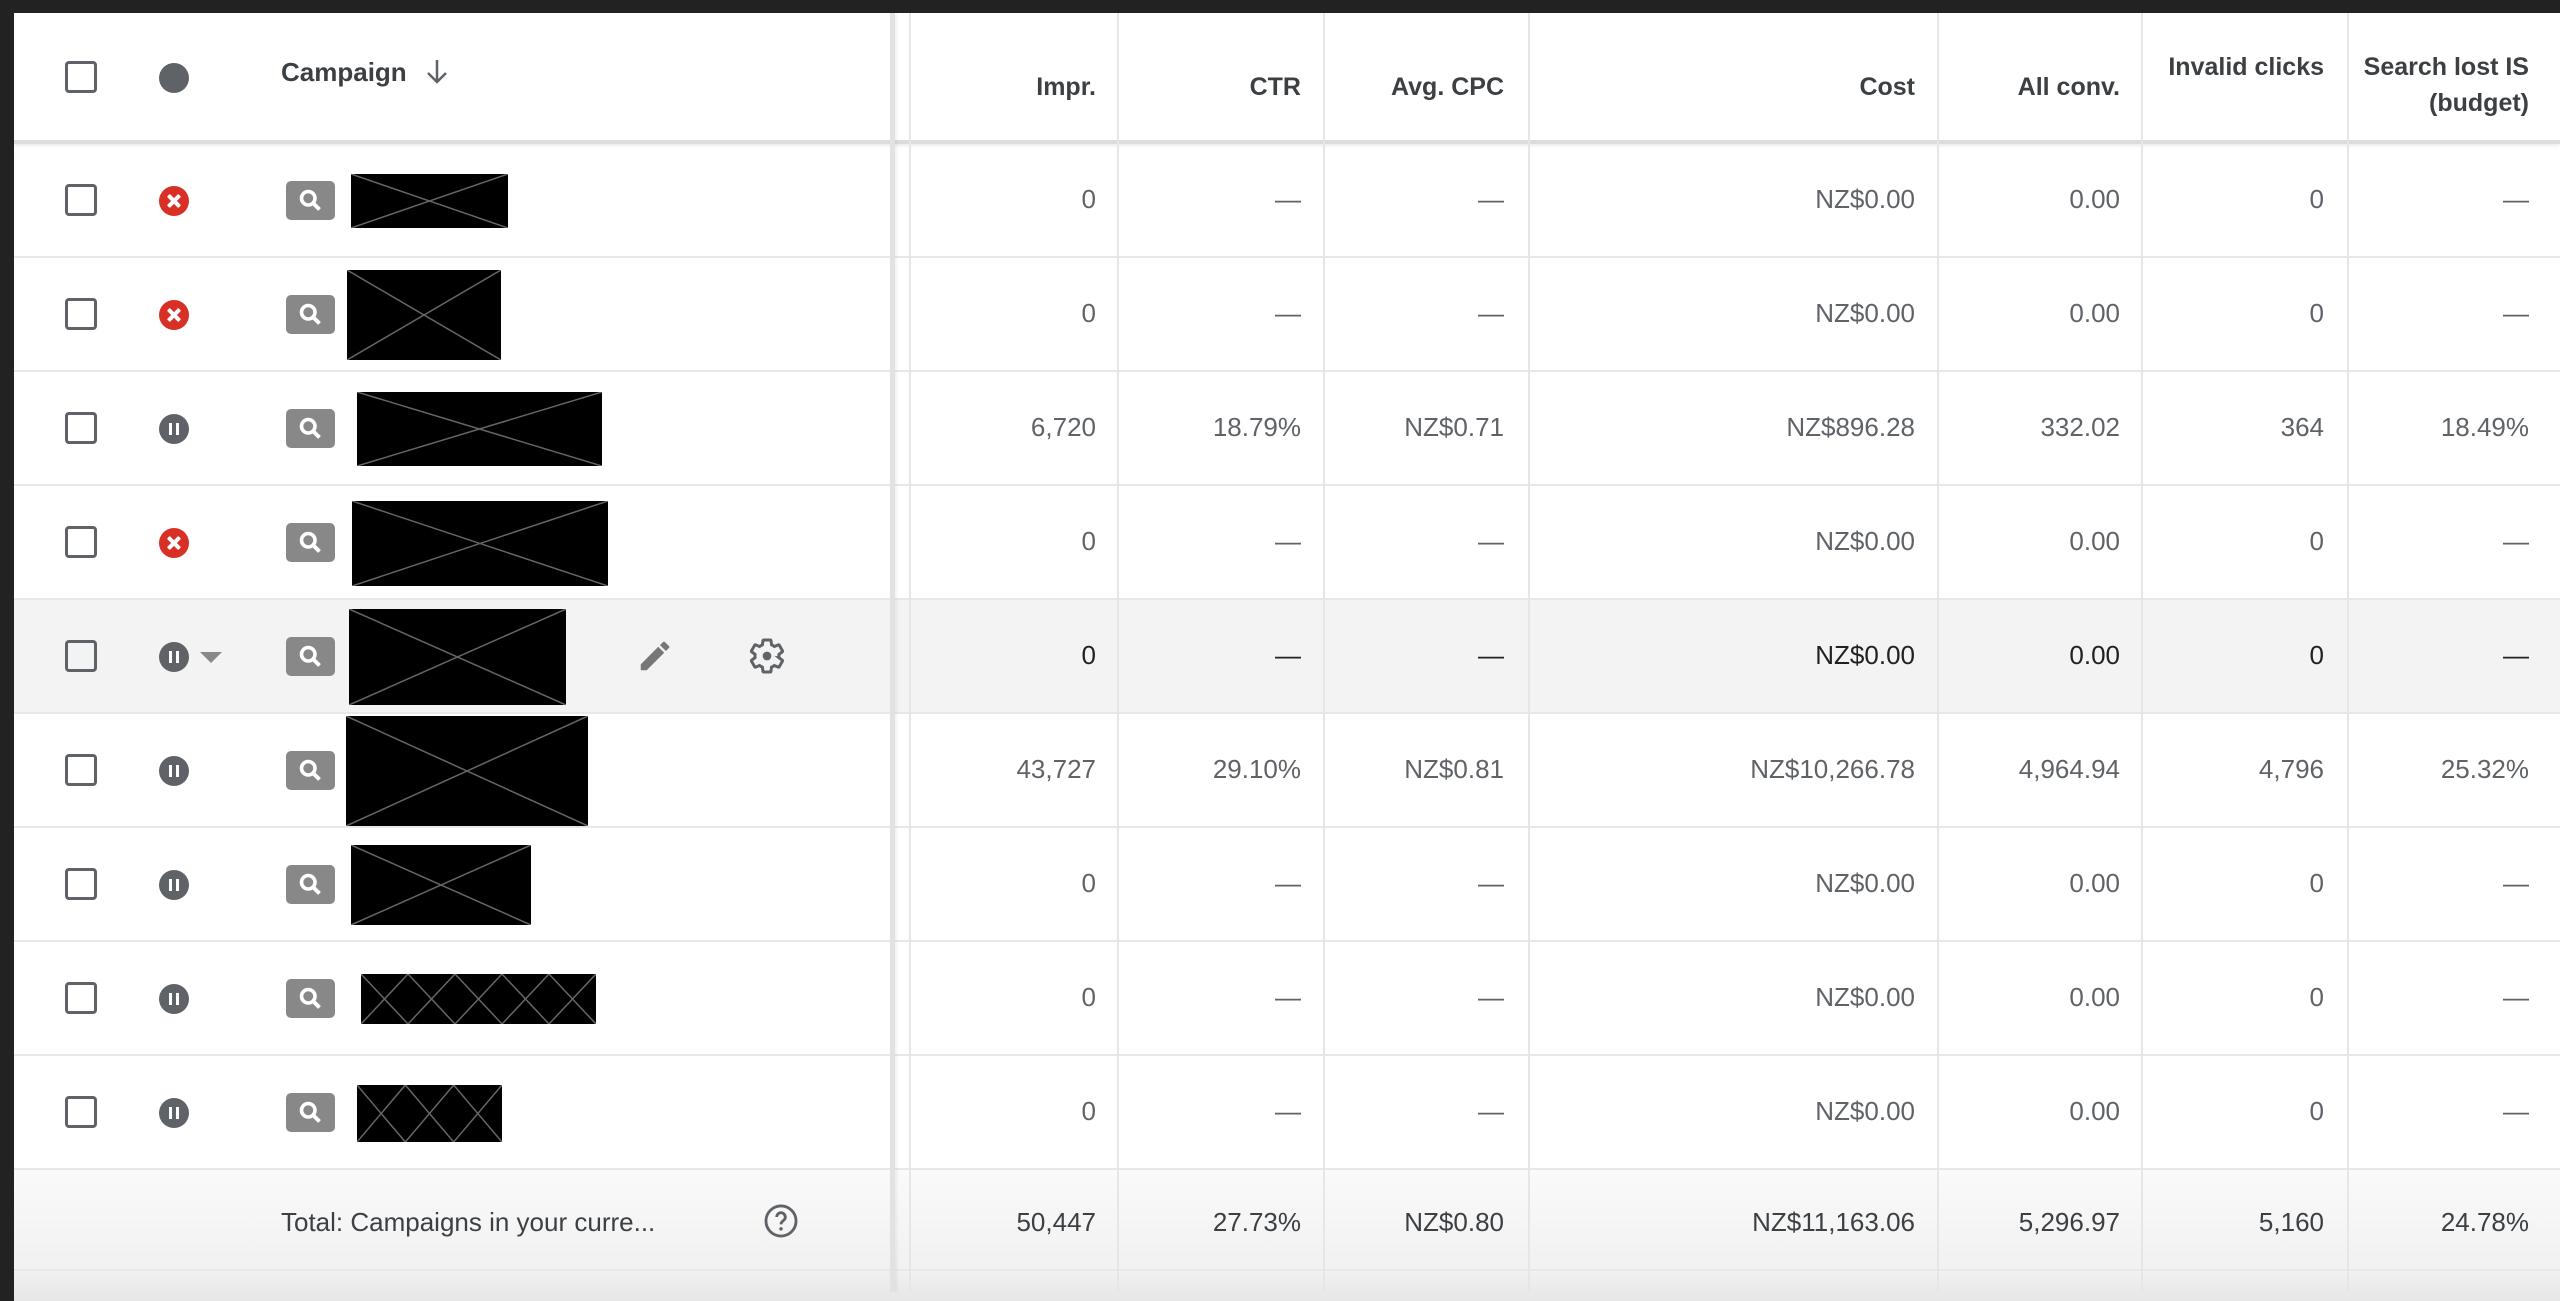 This screenshot has width=2560, height=1301. What do you see at coordinates (1850, 427) in the screenshot?
I see `cell-cost: NZ$896.28` at bounding box center [1850, 427].